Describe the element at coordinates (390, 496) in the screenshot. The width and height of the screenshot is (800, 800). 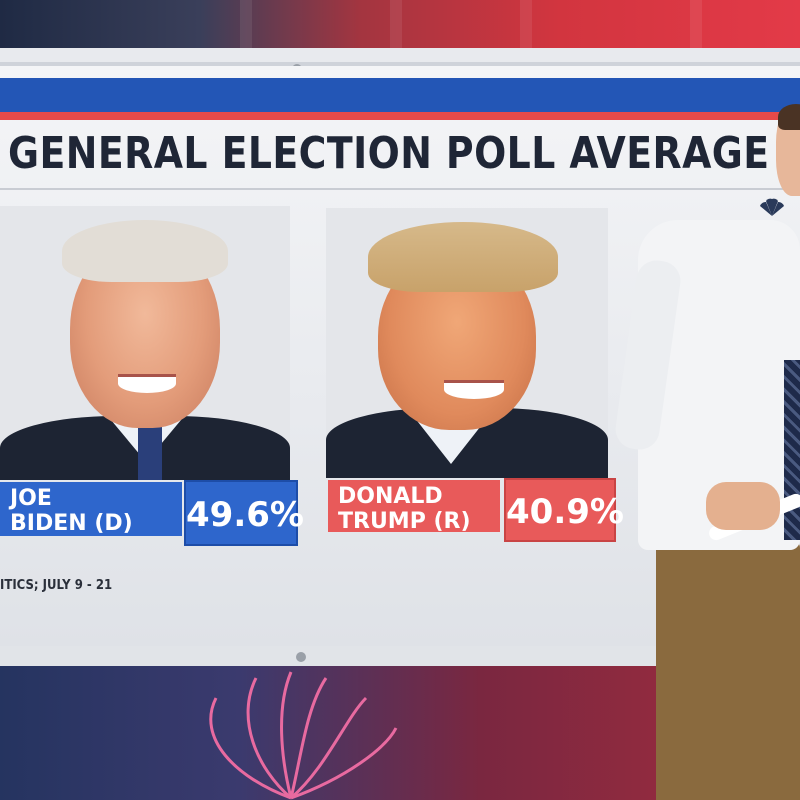
I see `candidate-first-name: DONALD` at that location.